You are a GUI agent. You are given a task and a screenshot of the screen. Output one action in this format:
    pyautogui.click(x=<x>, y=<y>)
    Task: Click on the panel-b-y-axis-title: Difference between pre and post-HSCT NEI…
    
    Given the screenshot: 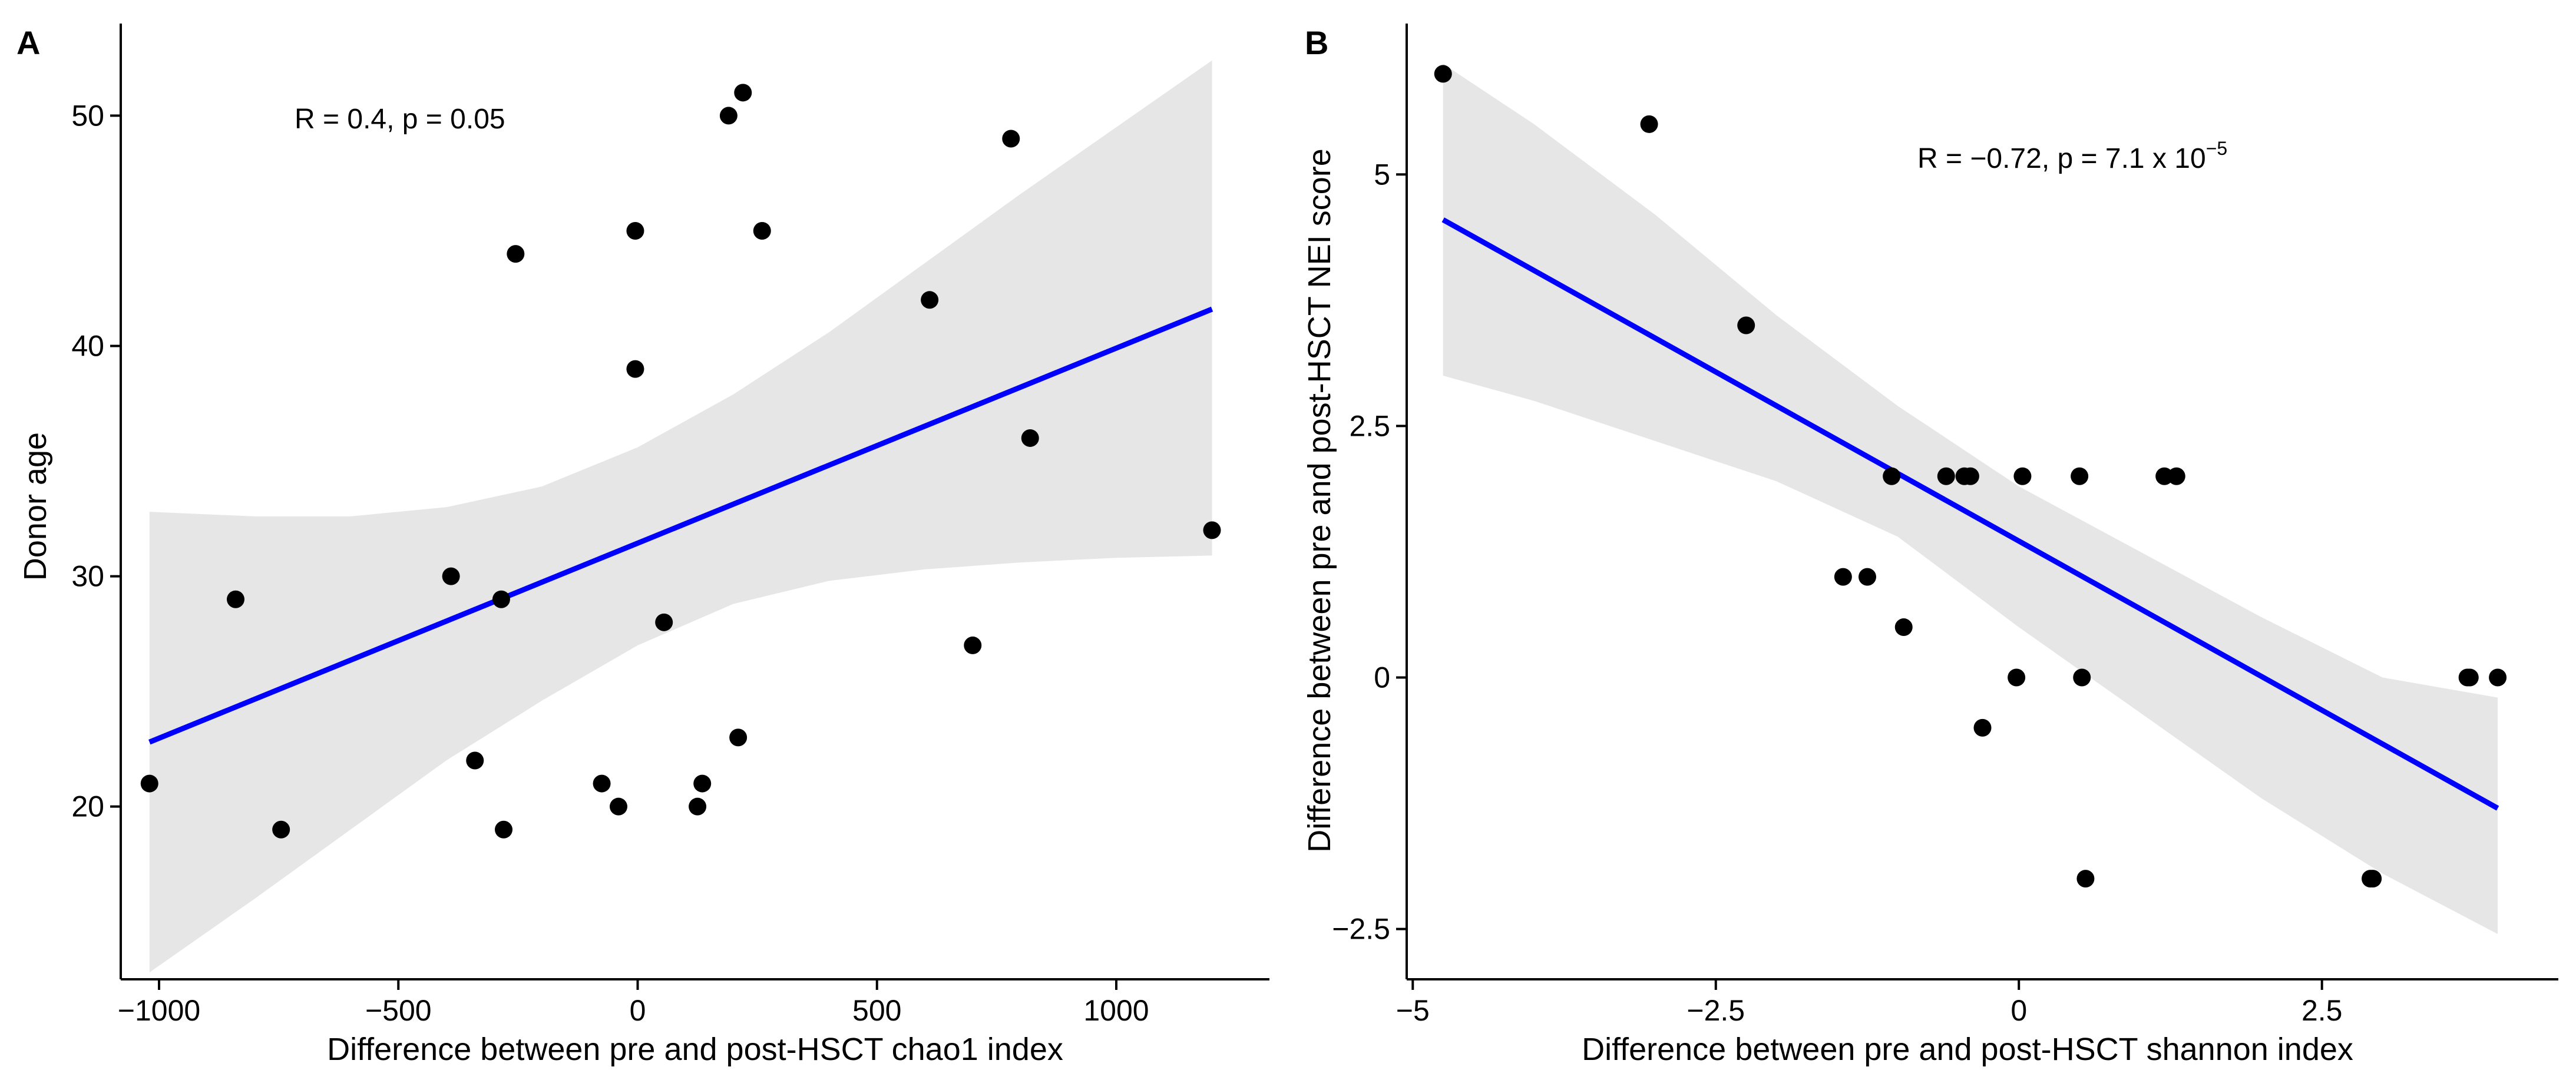 What is the action you would take?
    pyautogui.click(x=1319, y=500)
    